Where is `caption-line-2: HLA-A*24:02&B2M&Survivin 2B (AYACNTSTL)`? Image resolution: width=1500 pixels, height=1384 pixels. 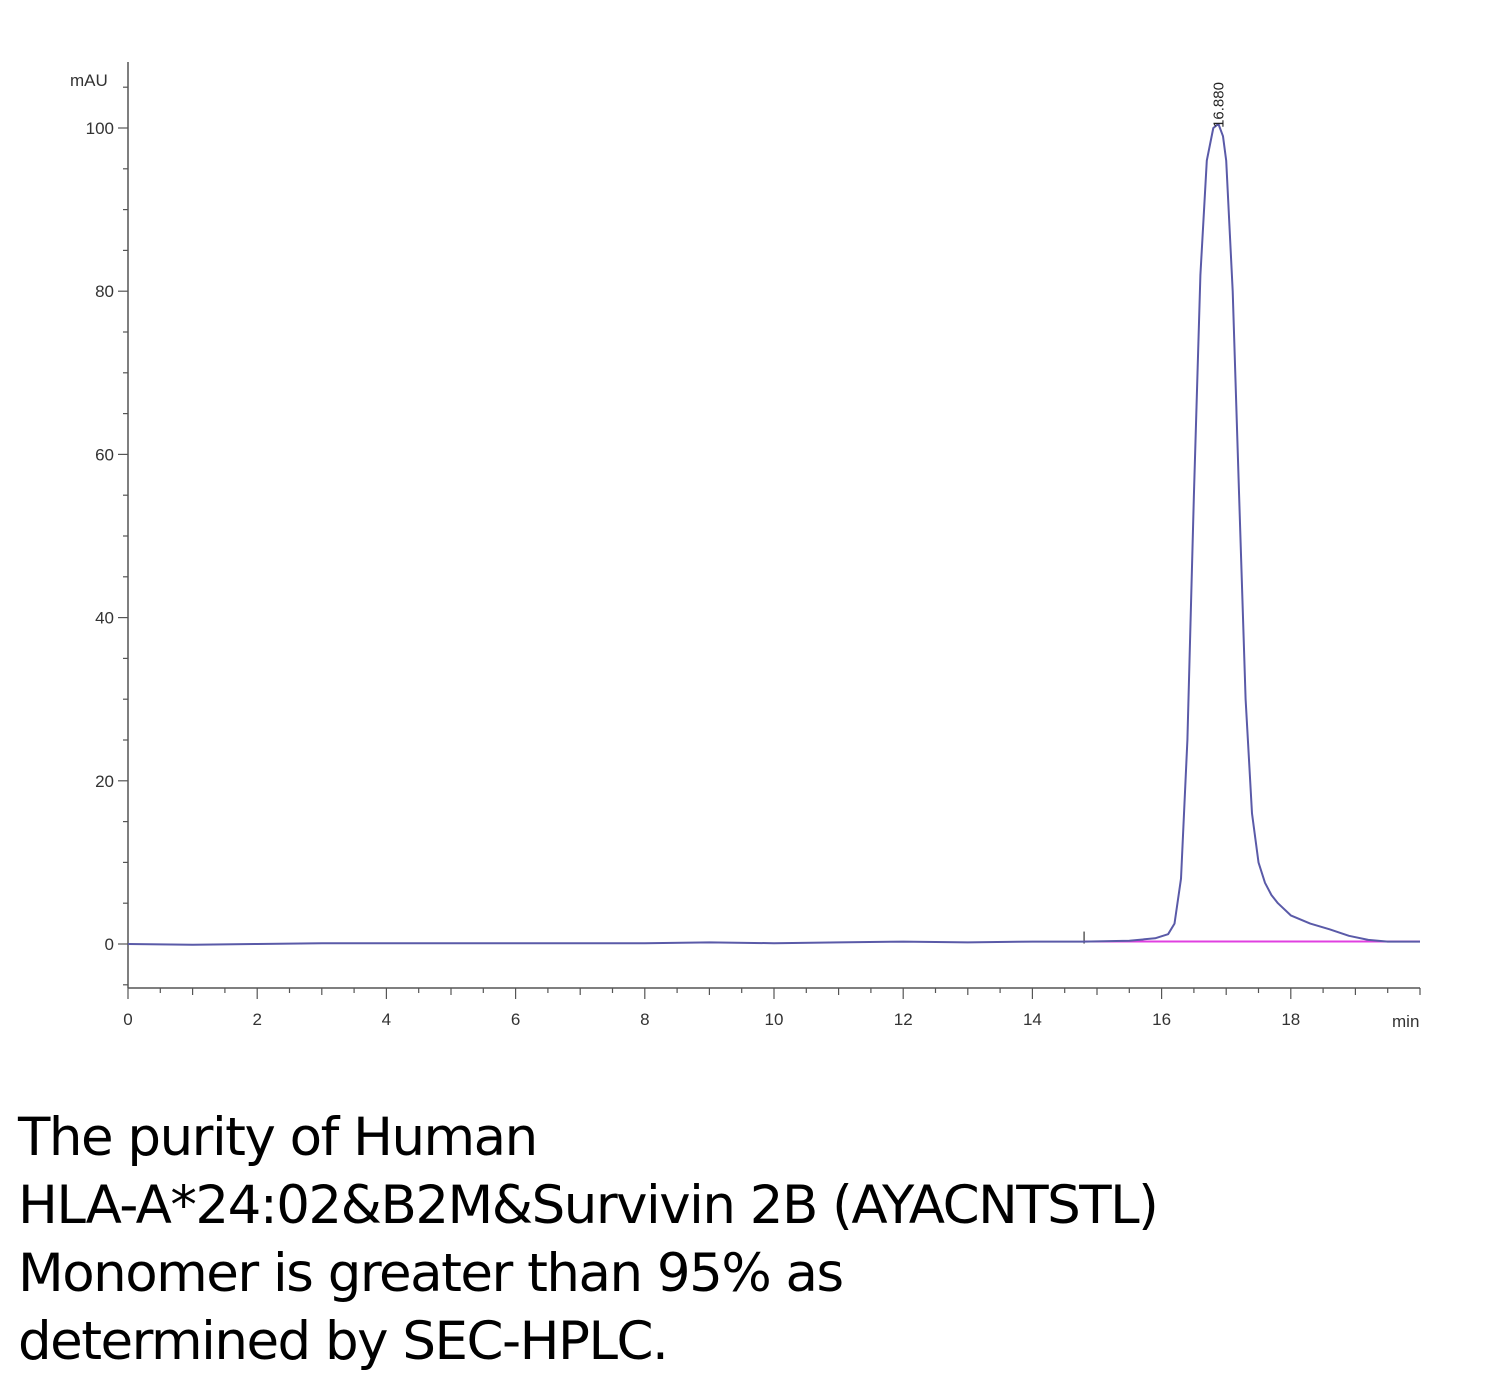
caption-line-2: HLA-A*24:02&B2M&Survivin 2B (AYACNTSTL) is located at coordinates (588, 1205).